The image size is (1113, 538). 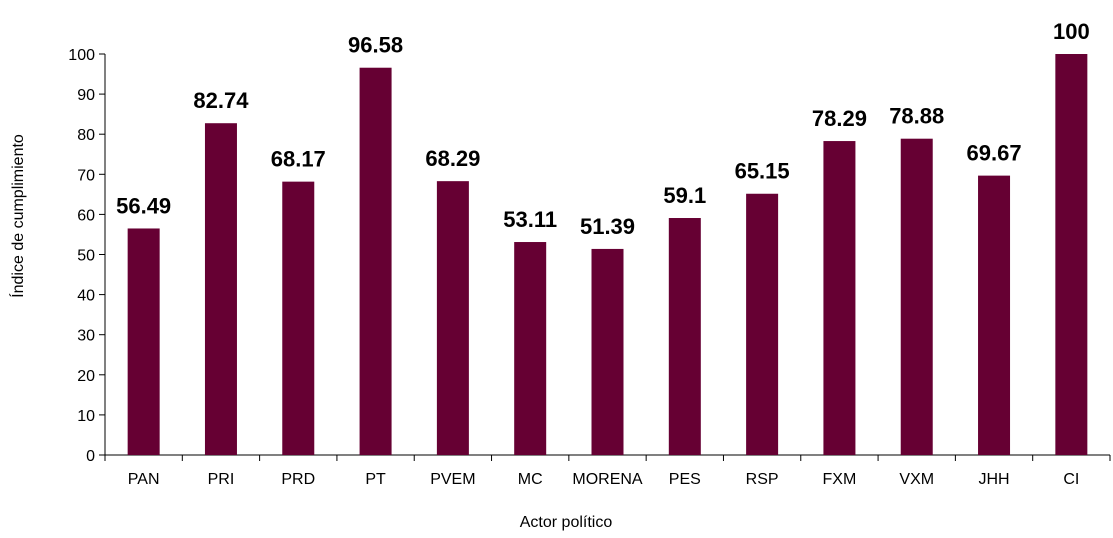 What do you see at coordinates (993, 479) in the screenshot?
I see `x-tick-label: JHH` at bounding box center [993, 479].